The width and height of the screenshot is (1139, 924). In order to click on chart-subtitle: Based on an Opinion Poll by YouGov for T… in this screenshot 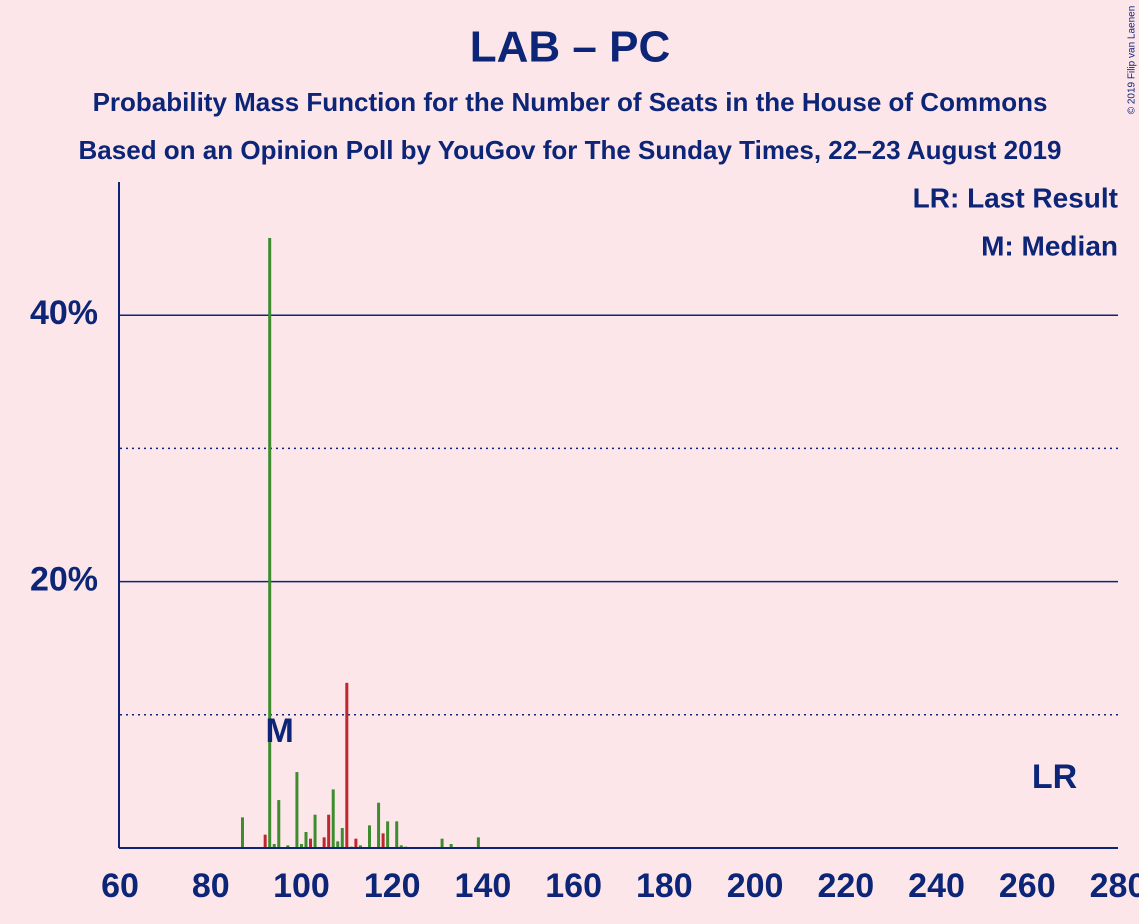, I will do `click(570, 150)`.